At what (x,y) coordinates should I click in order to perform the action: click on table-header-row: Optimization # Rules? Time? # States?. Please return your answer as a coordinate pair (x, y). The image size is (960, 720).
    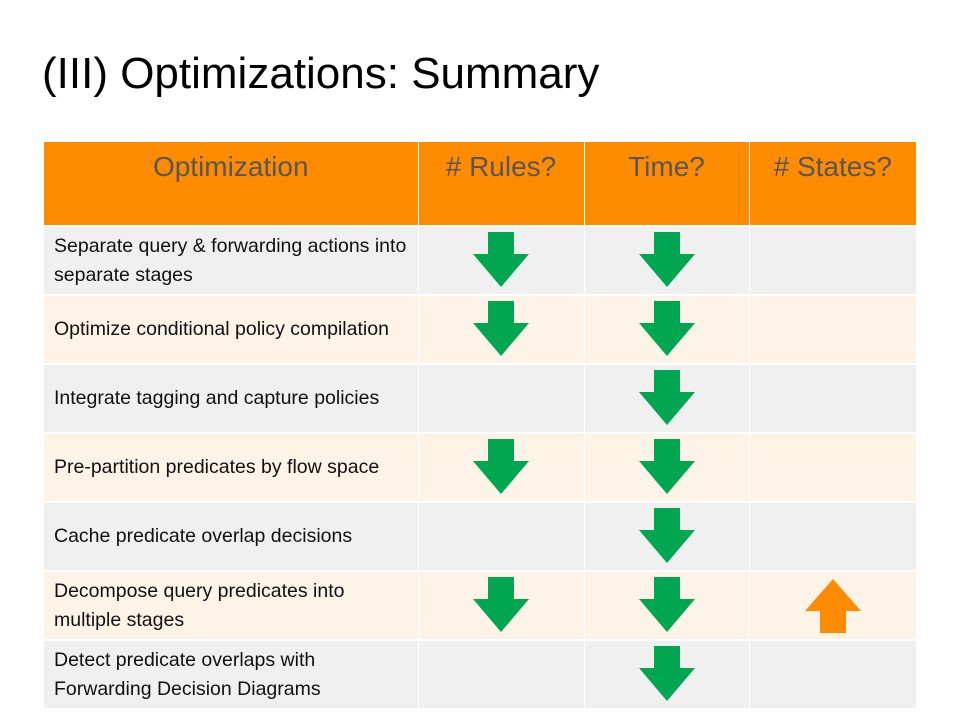
    Looking at the image, I should click on (480, 184).